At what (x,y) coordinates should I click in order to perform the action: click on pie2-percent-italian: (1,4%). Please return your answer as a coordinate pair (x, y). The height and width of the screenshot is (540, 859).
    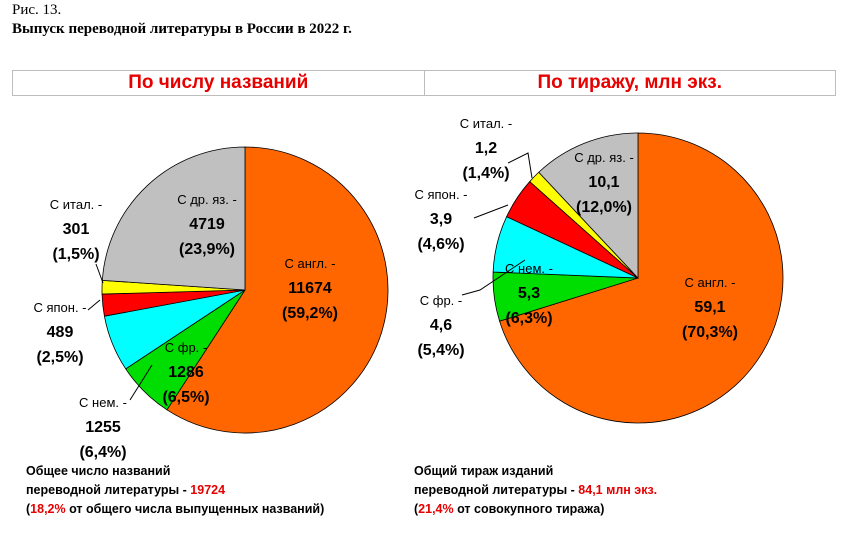
    Looking at the image, I should click on (485, 173).